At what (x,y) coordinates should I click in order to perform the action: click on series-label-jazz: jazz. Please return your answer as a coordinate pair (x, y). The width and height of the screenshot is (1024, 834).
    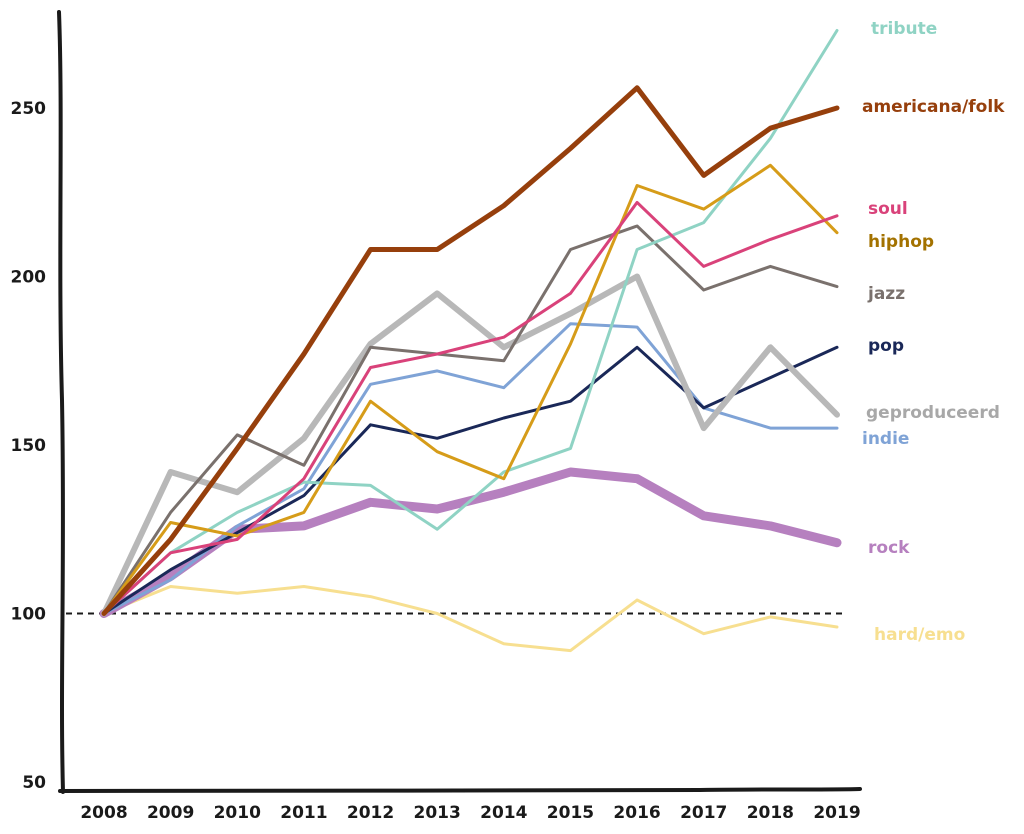
    Looking at the image, I should click on (886, 294).